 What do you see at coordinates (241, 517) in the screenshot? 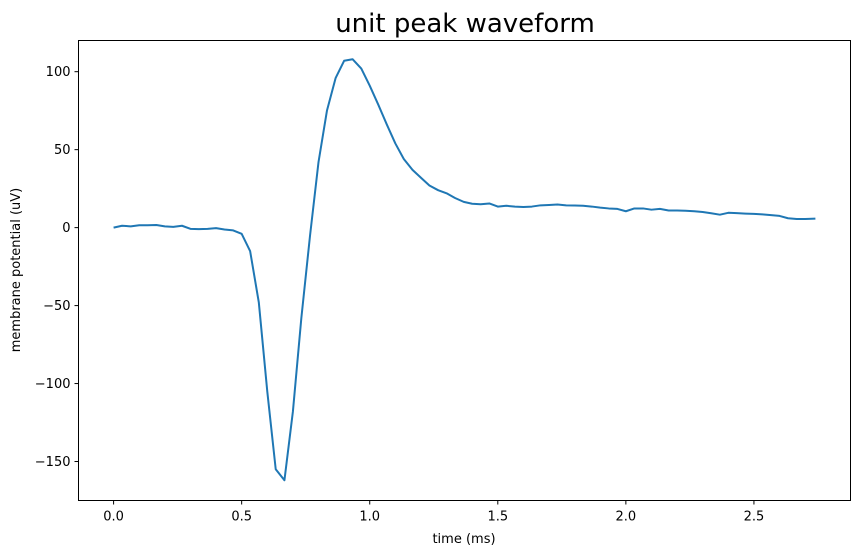
I see `x-tick-label: 0.5` at bounding box center [241, 517].